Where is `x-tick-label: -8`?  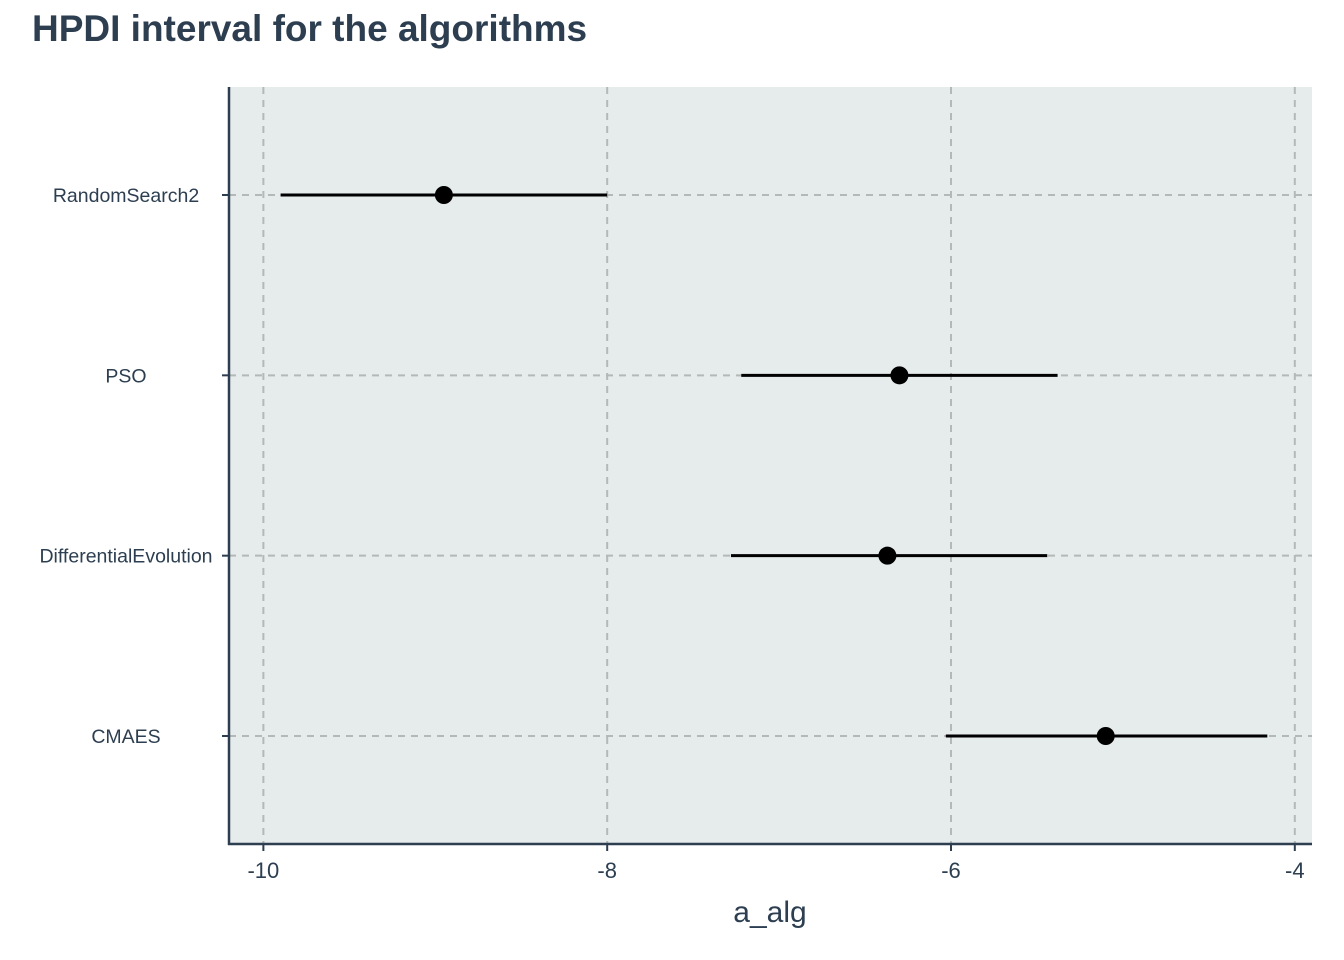 x-tick-label: -8 is located at coordinates (607, 870).